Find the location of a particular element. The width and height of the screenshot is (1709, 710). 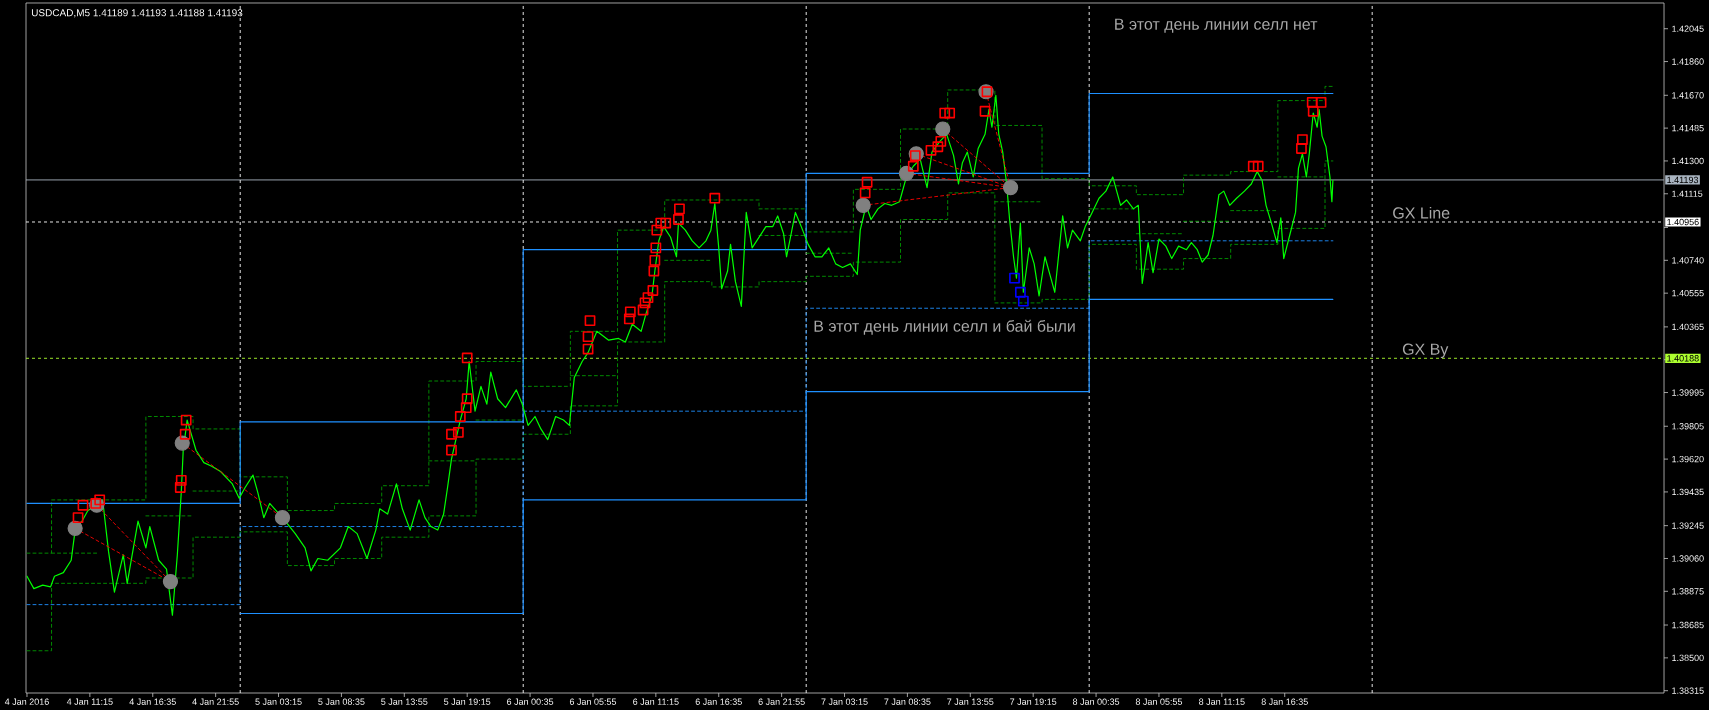

x-tick-label: 6 Jan 16:35 is located at coordinates (718, 701).